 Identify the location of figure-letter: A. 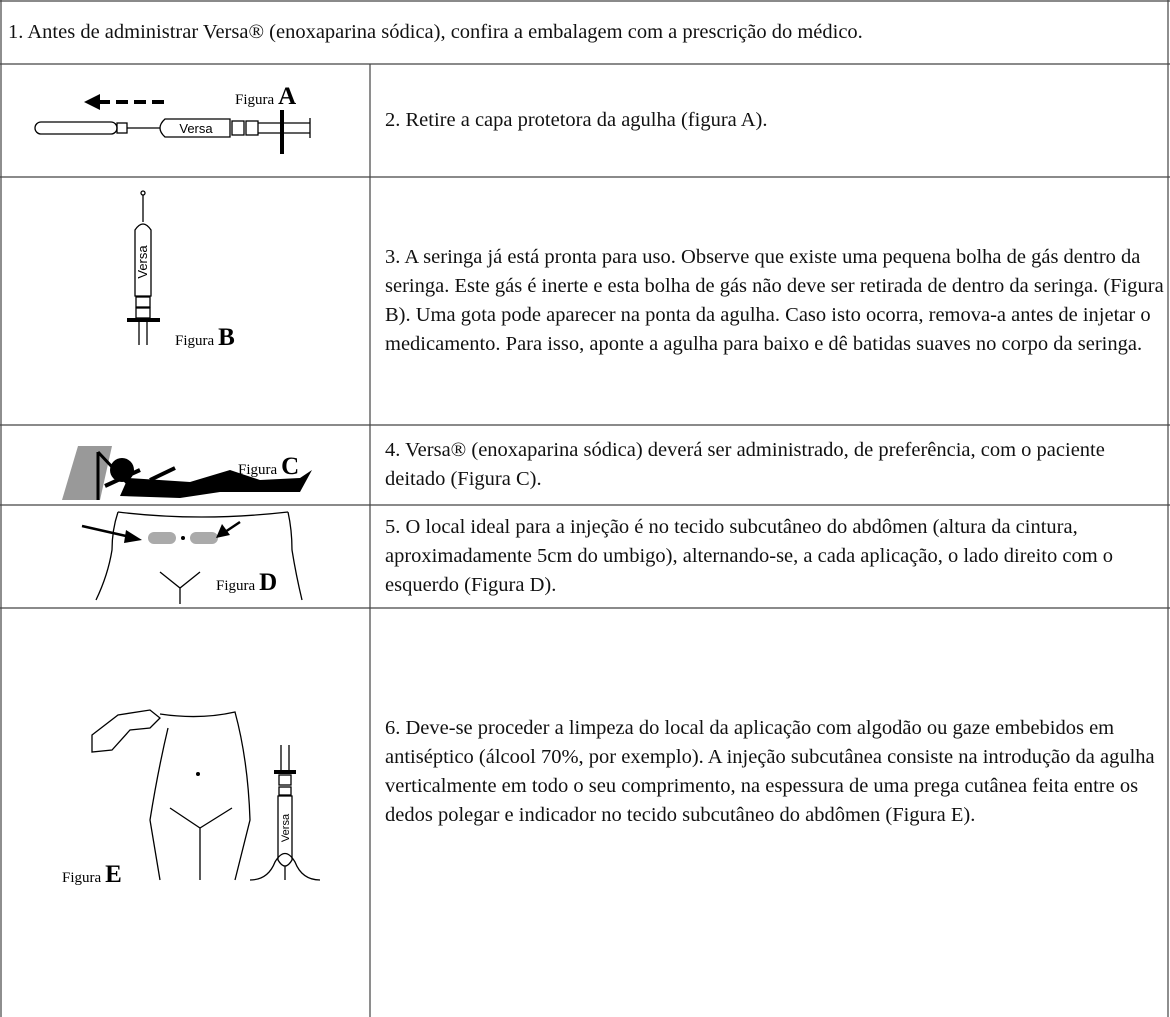
(287, 96).